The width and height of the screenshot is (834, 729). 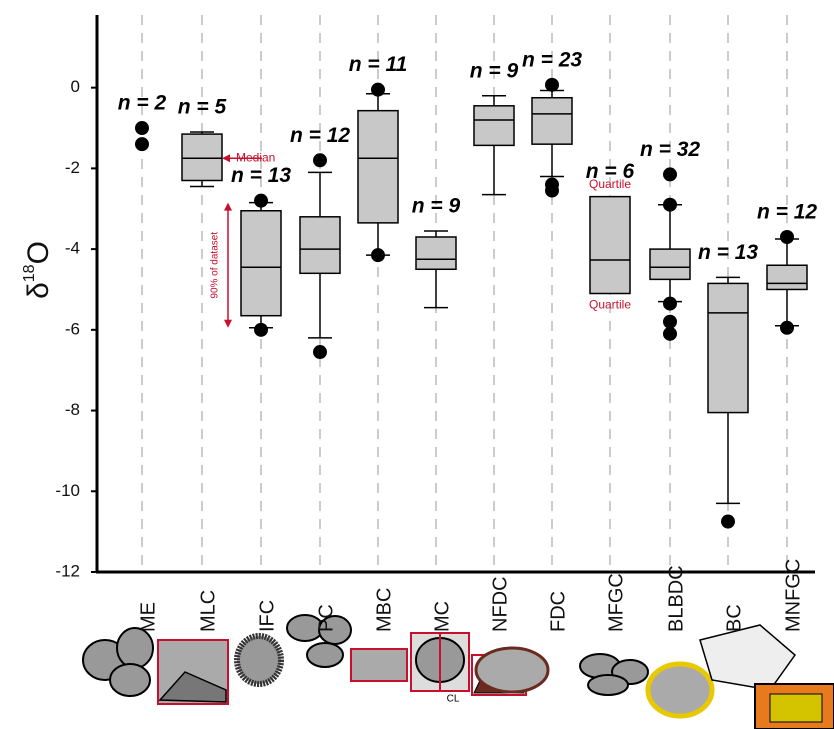 I want to click on y-tick-label: -12, so click(x=67, y=570).